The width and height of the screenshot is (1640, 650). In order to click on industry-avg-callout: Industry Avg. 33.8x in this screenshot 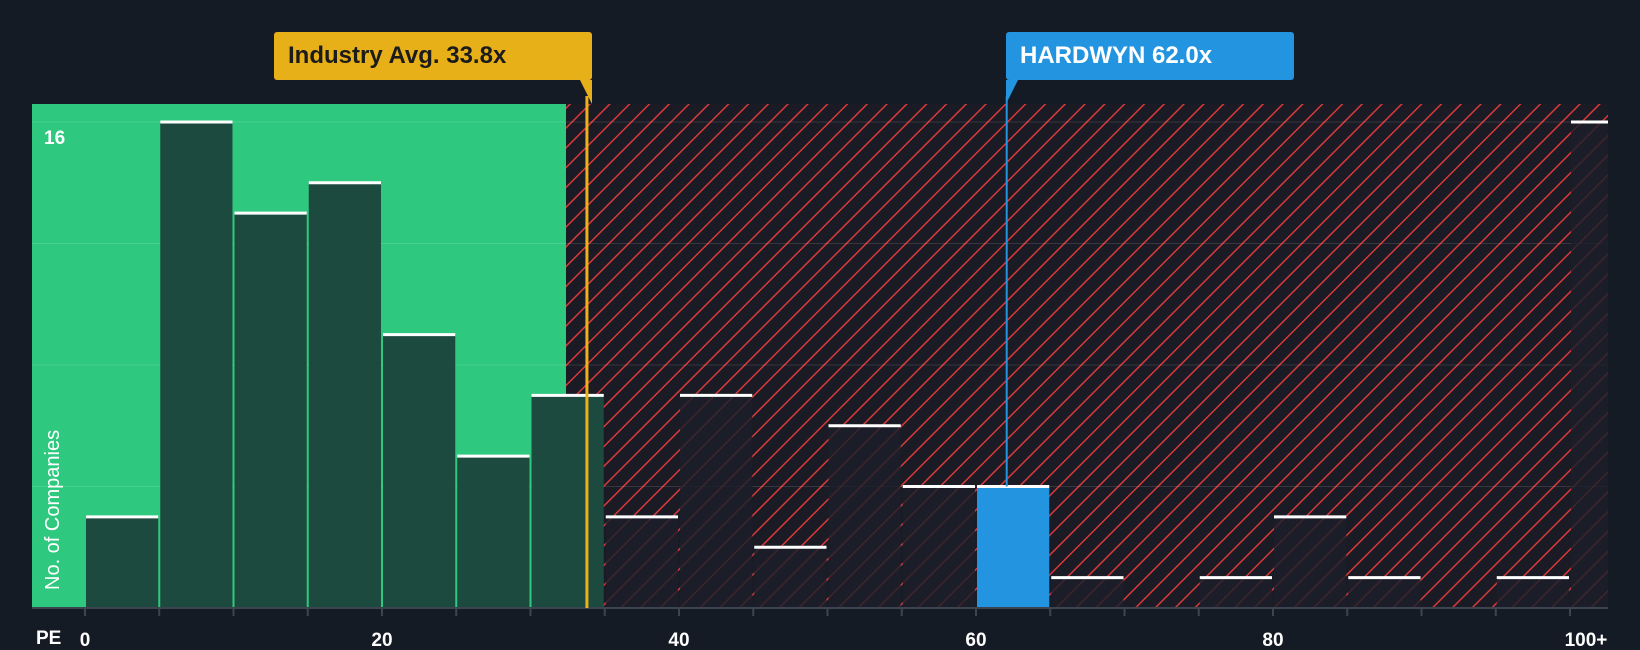, I will do `click(433, 56)`.